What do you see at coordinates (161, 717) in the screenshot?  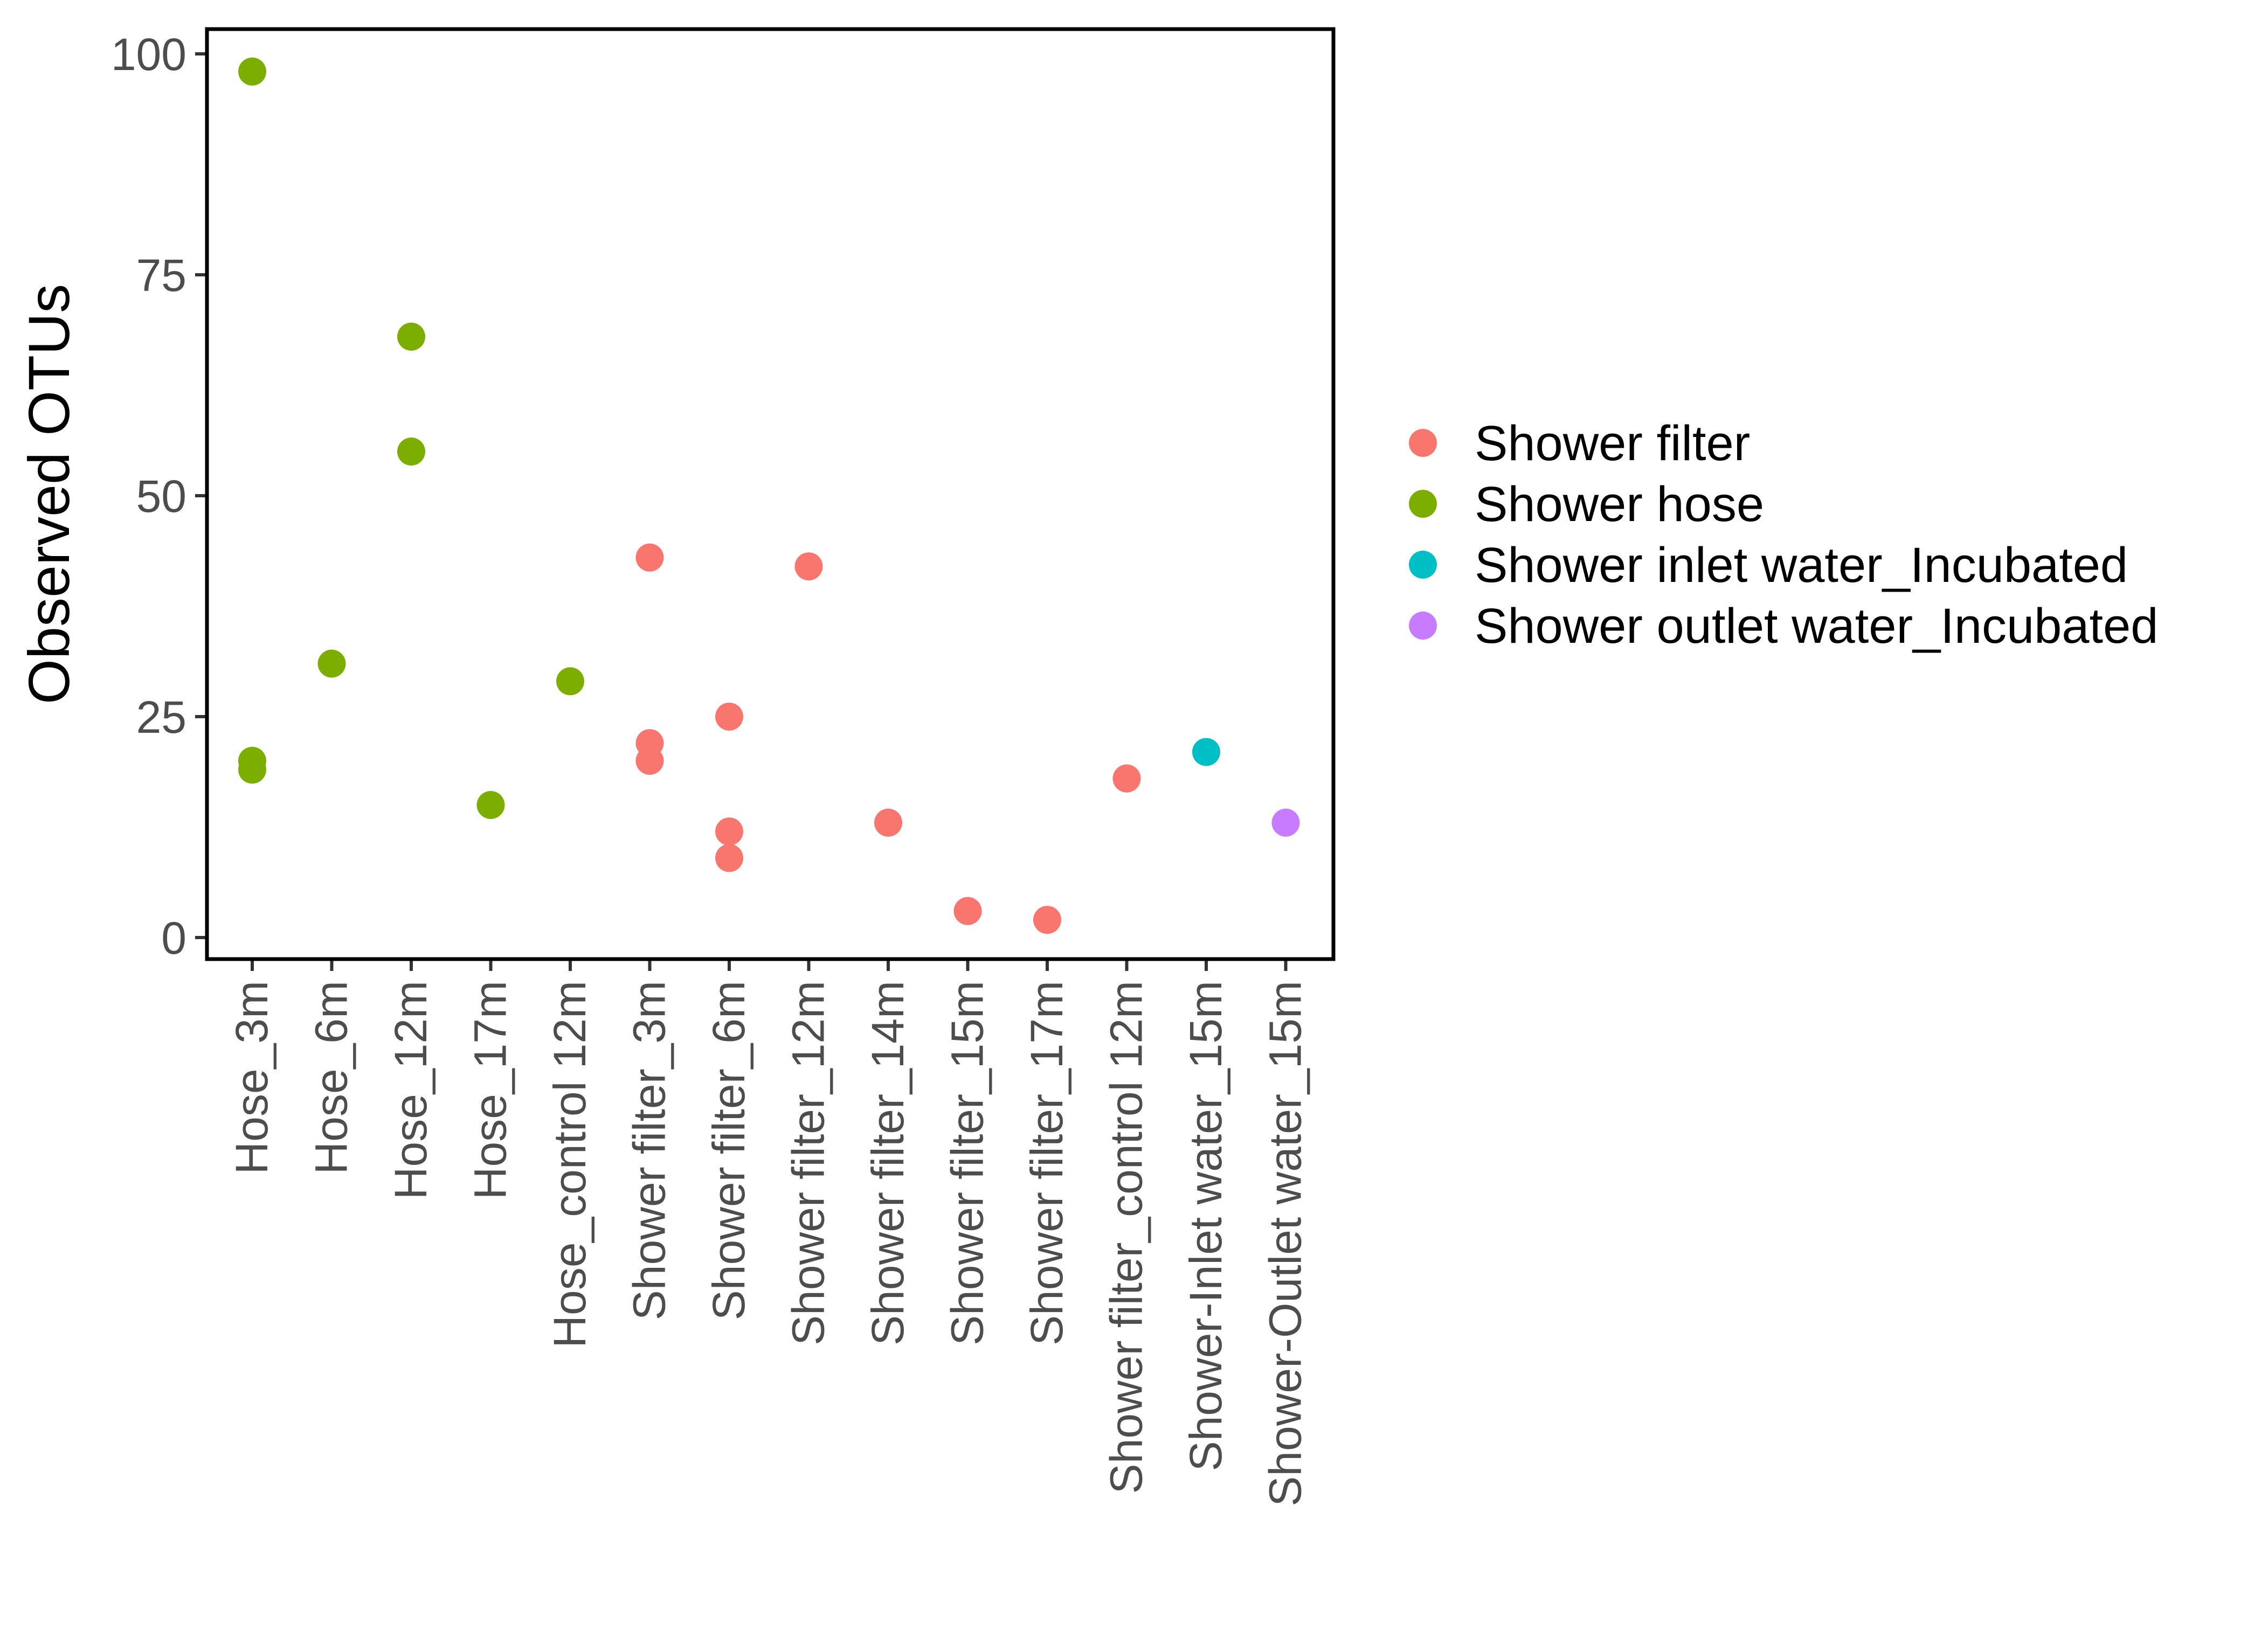 I see `y-tick-label: 25` at bounding box center [161, 717].